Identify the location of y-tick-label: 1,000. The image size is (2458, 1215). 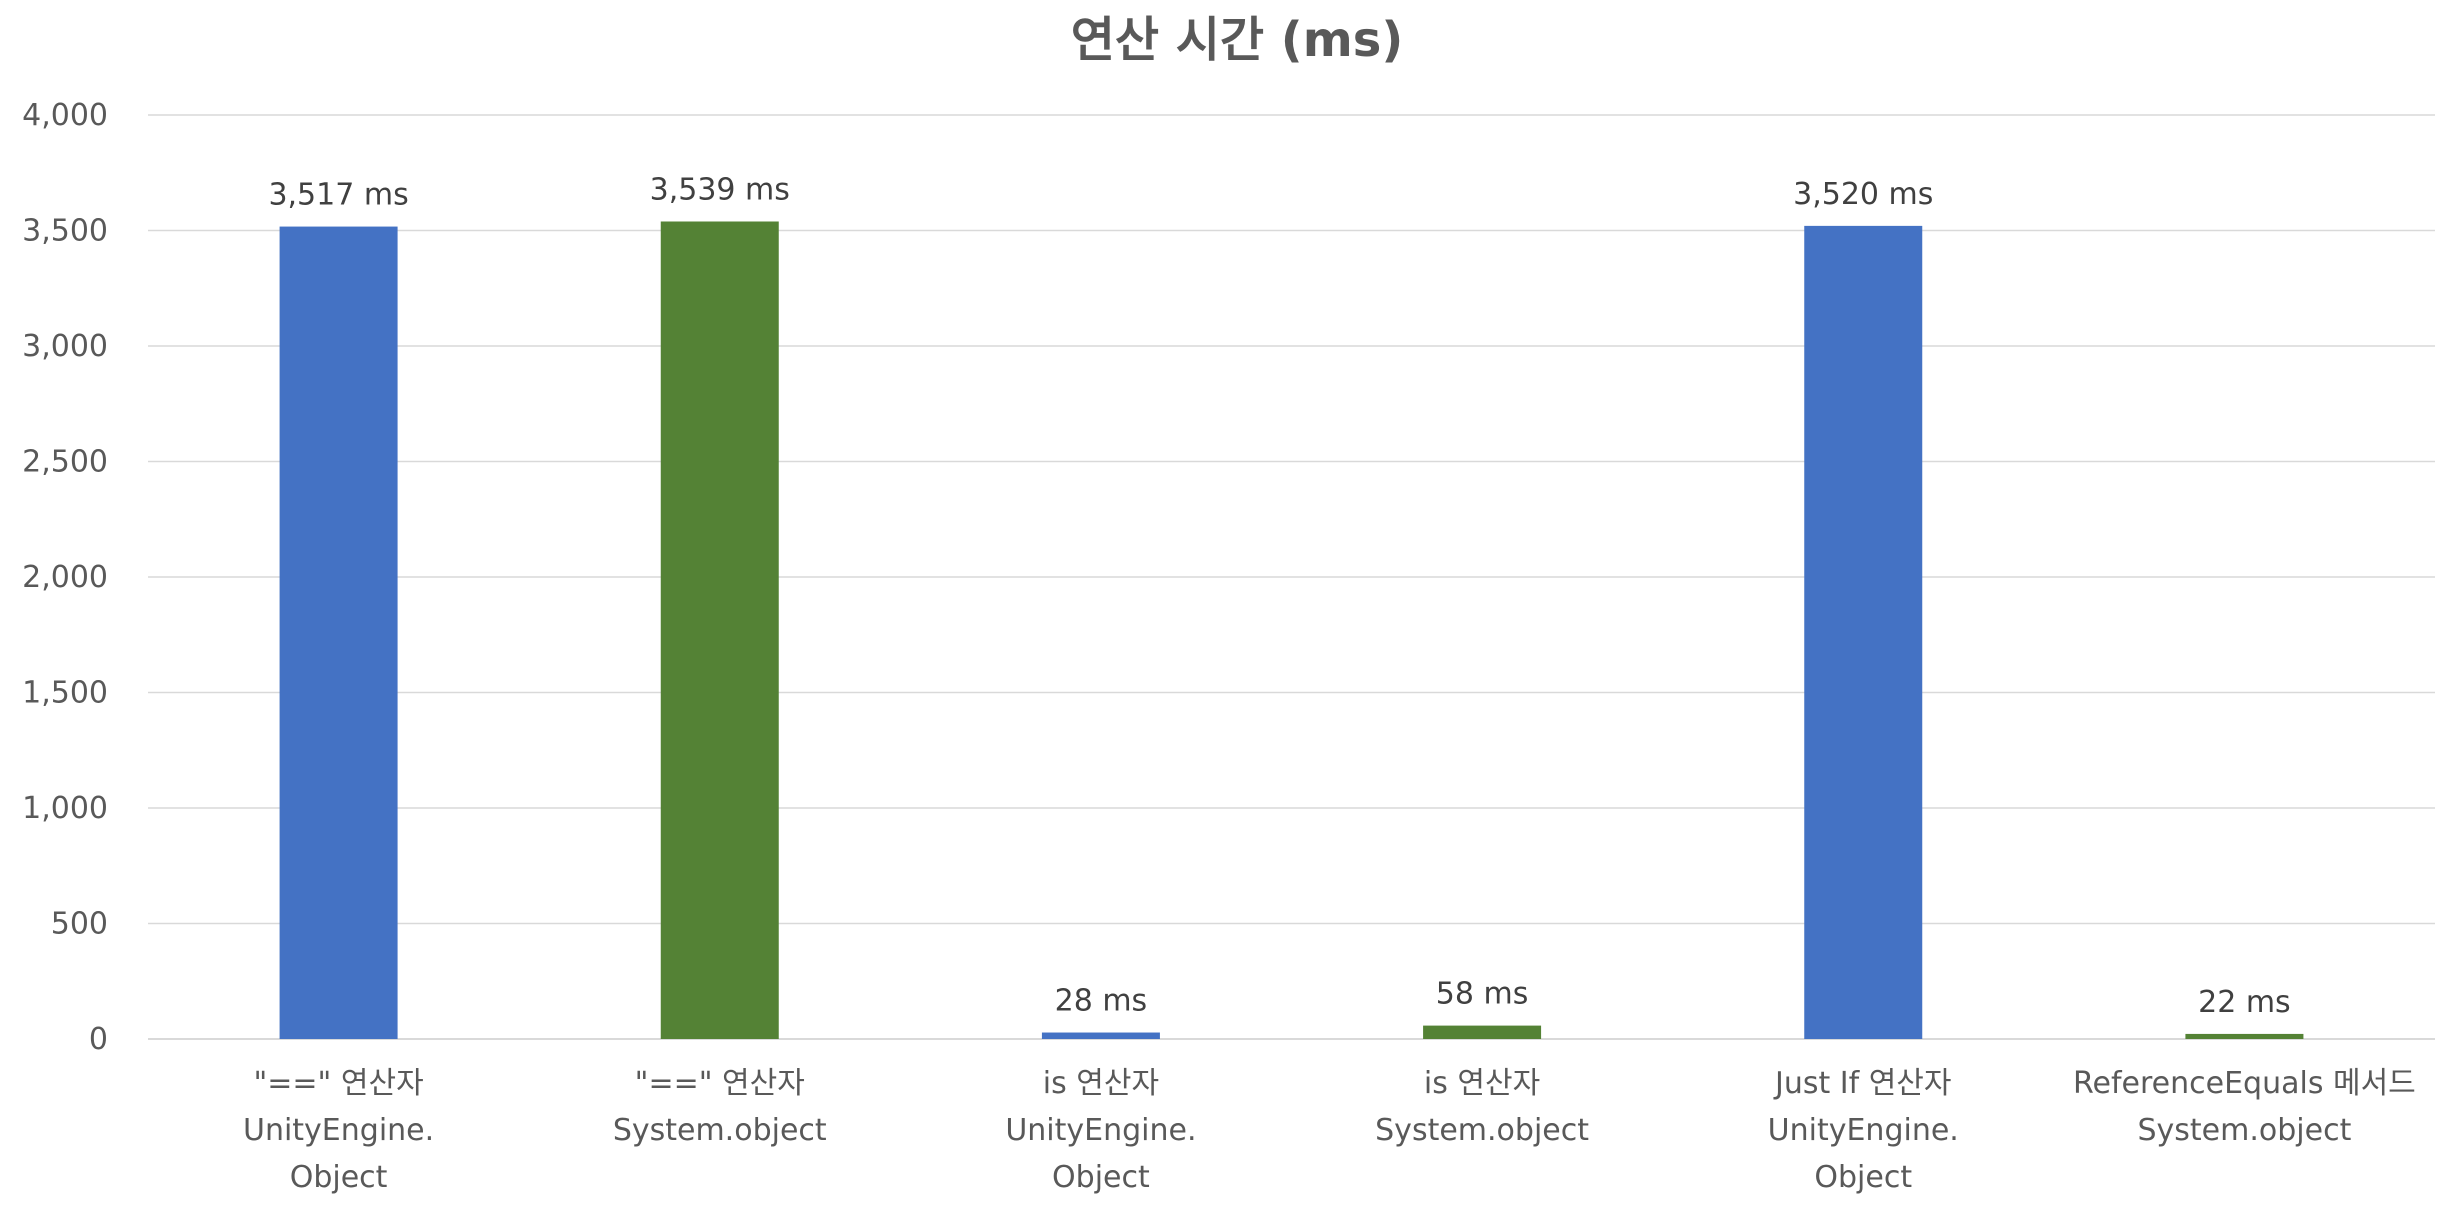
(65, 808).